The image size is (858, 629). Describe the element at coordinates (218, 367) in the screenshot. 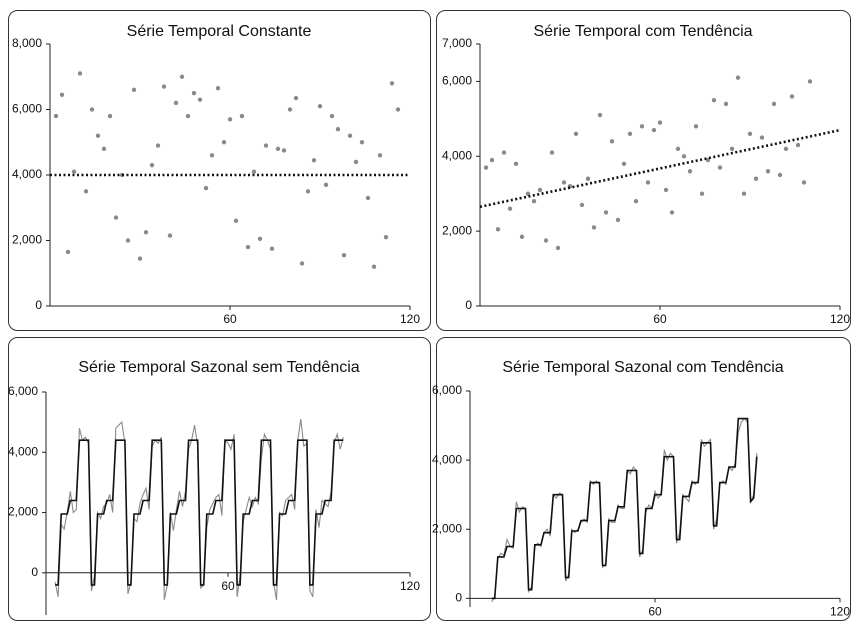

I see `chart-title: Série Temporal Sazonal sem Tendência` at that location.